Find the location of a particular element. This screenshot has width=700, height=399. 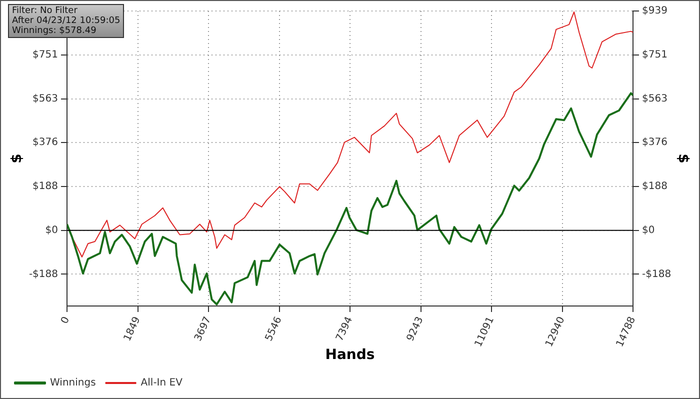

y2-tick-label: $751 is located at coordinates (655, 55).